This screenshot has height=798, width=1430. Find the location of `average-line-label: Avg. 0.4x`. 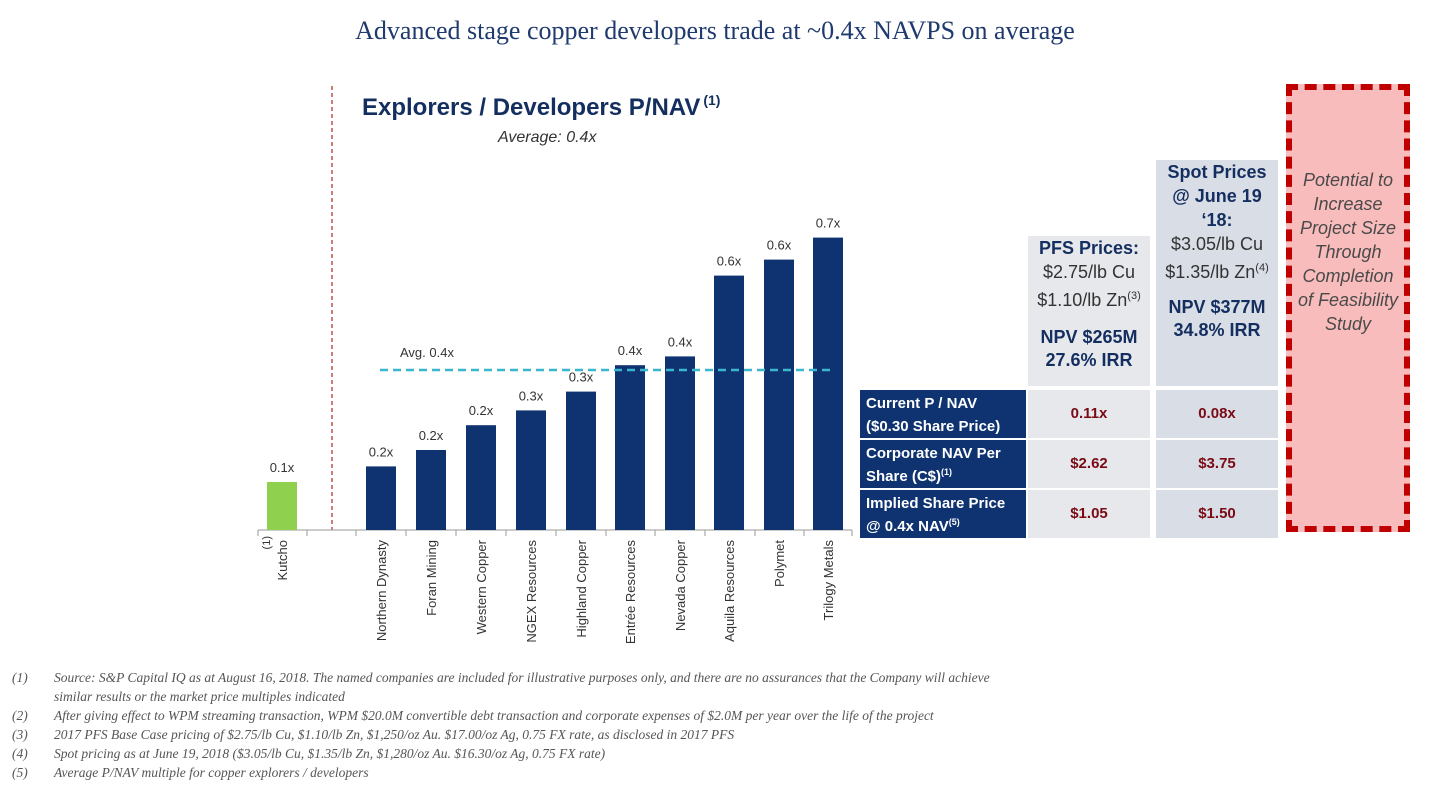

average-line-label: Avg. 0.4x is located at coordinates (427, 352).